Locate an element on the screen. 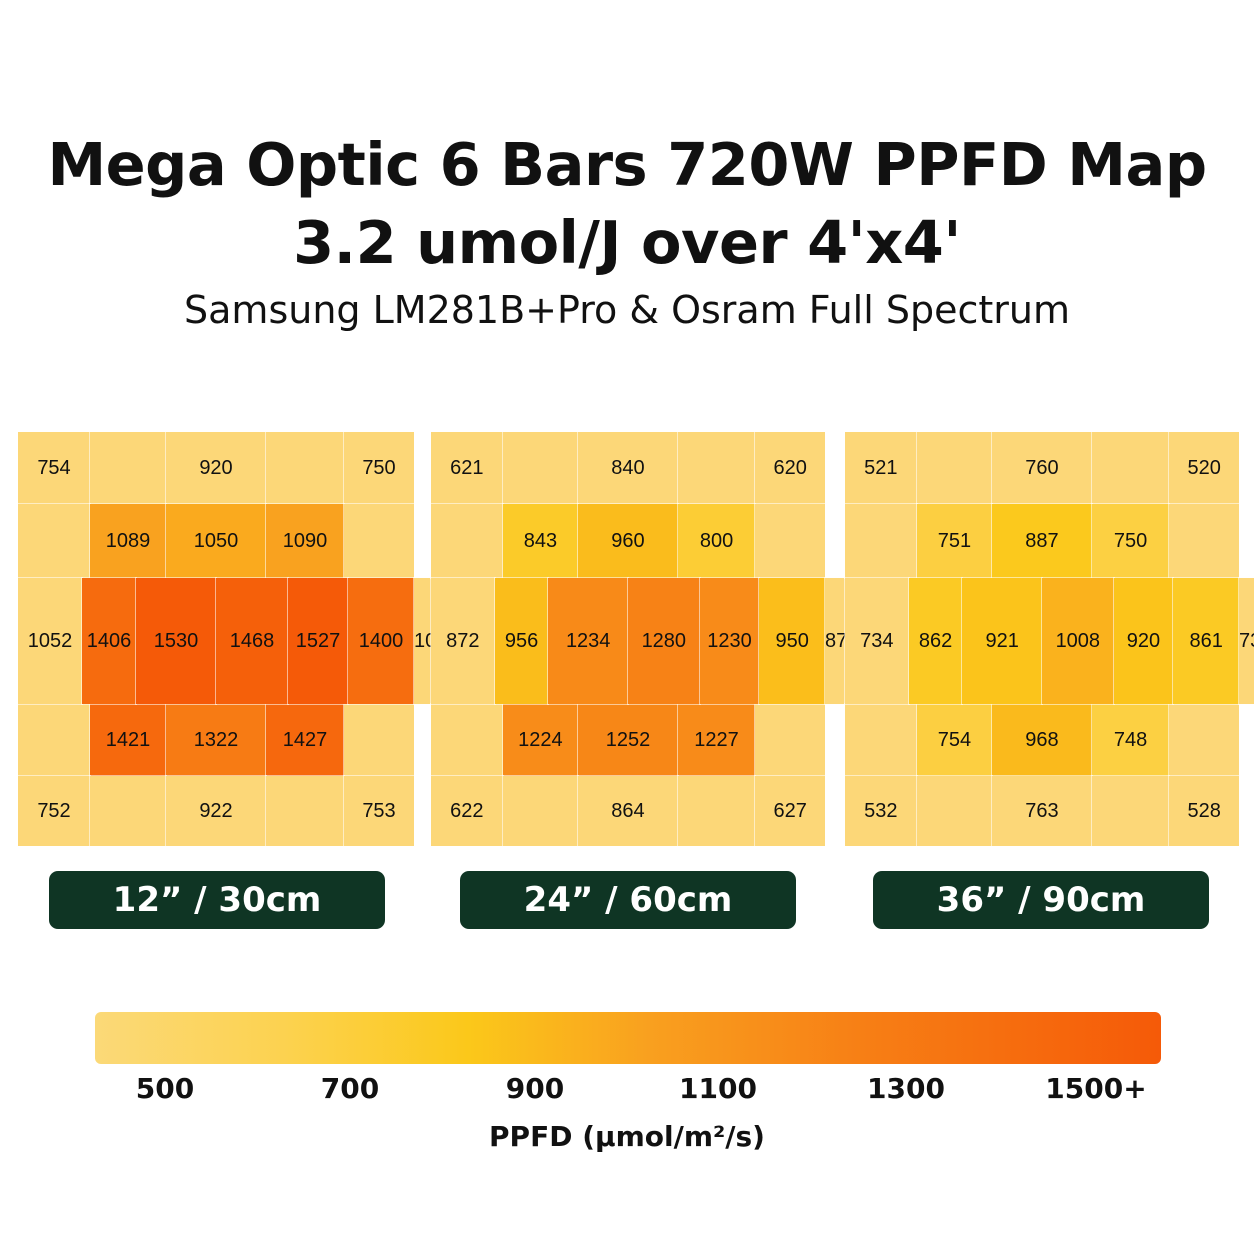  ppfd-cell: 921 is located at coordinates (1002, 641).